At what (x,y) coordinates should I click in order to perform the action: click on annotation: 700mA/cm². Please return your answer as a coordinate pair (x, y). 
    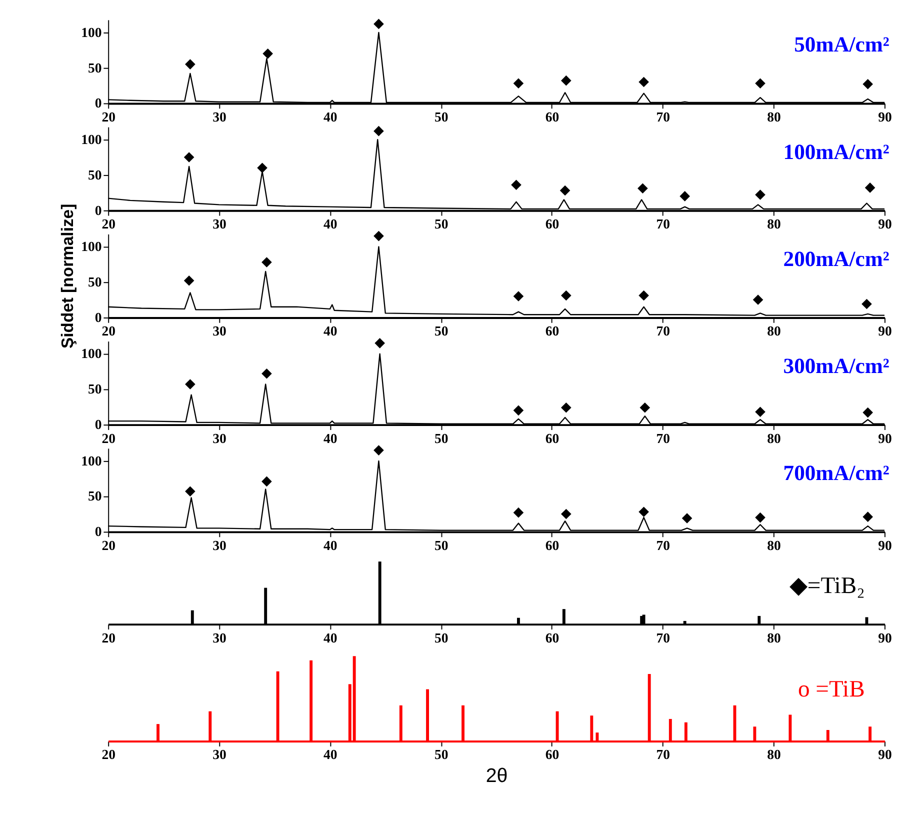
    Looking at the image, I should click on (836, 473).